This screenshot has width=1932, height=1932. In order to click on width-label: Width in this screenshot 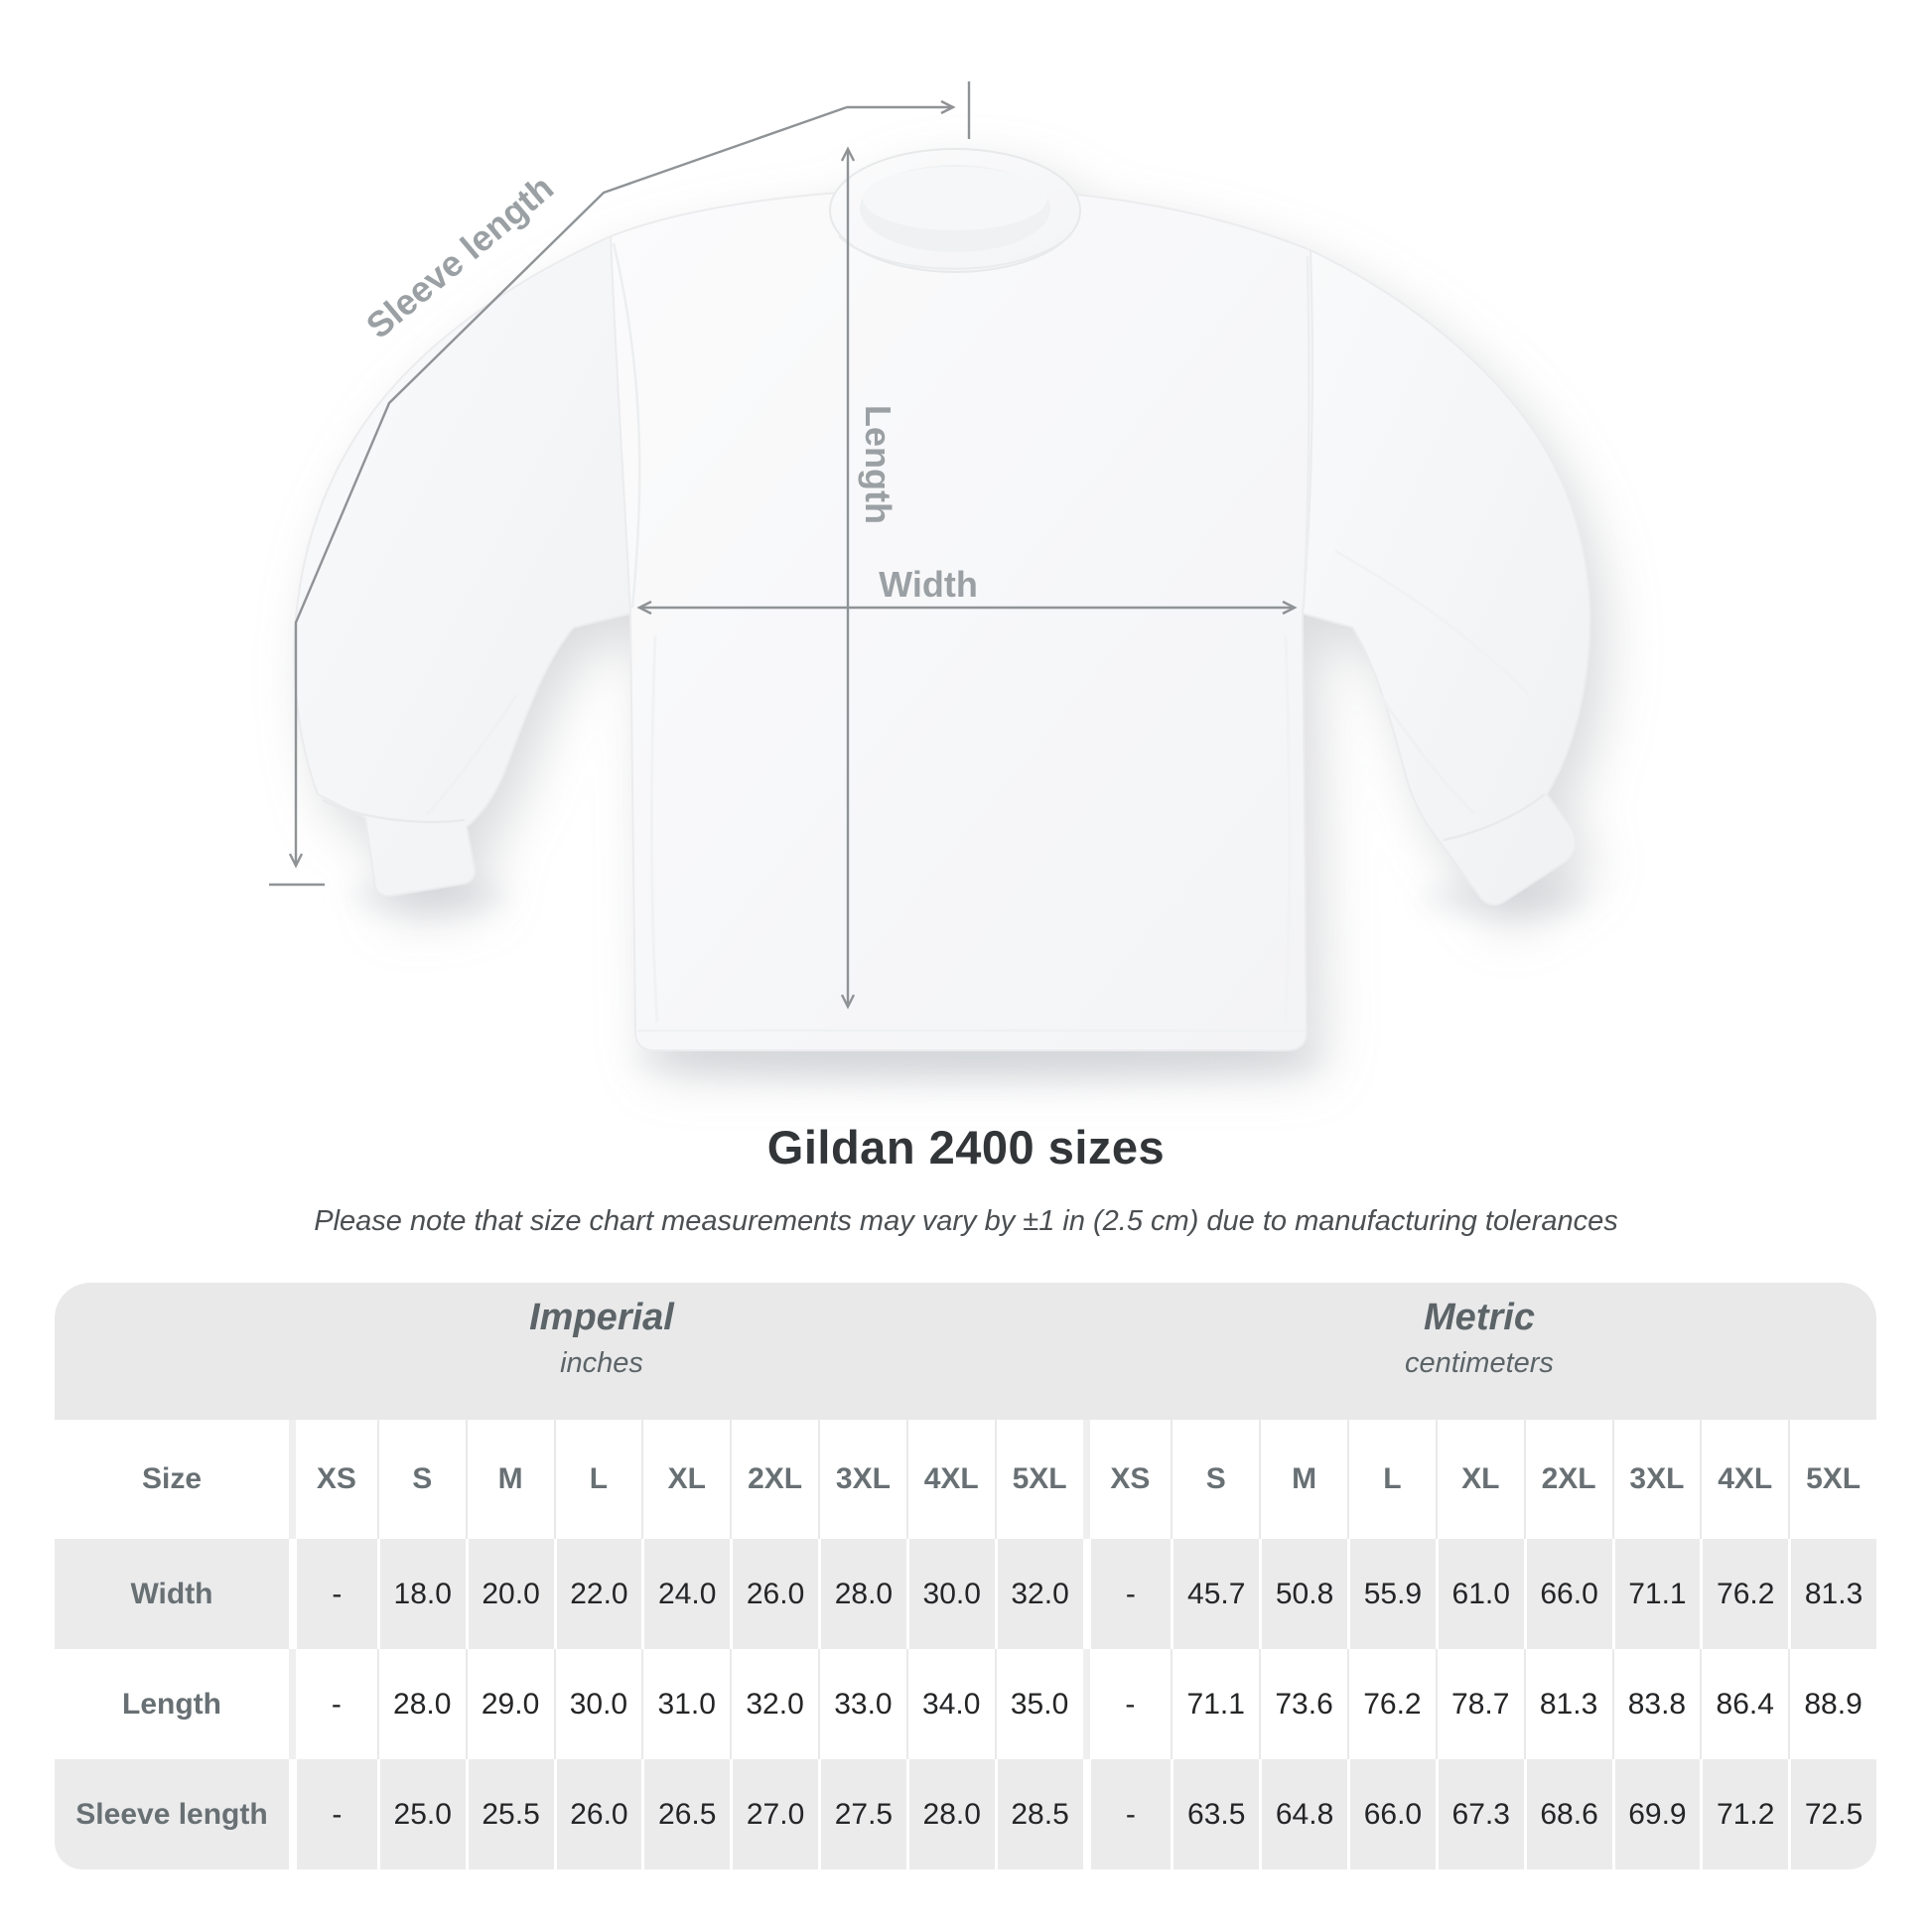, I will do `click(929, 585)`.